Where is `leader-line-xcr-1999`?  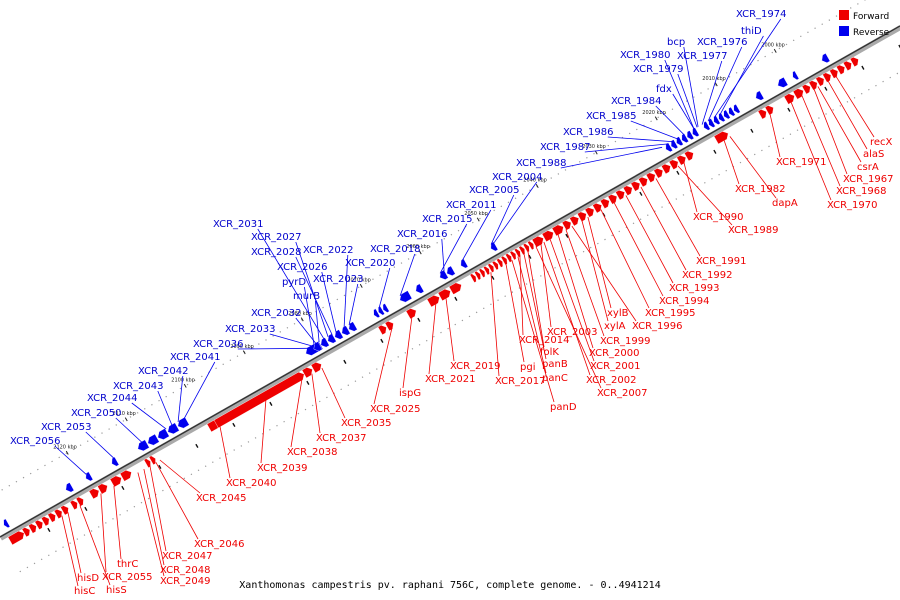
leader-line-xcr-1999 is located at coordinates (585, 283).